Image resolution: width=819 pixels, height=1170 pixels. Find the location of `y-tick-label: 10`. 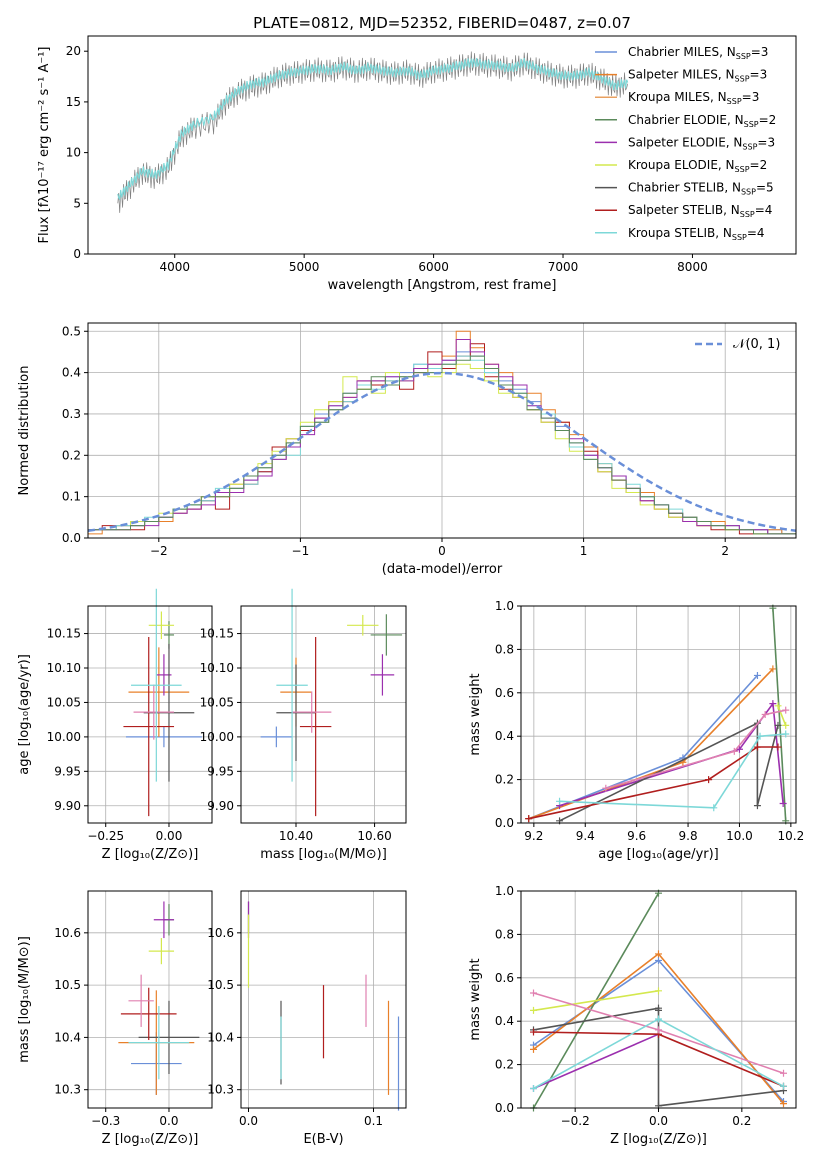

y-tick-label: 10 is located at coordinates (73, 153).